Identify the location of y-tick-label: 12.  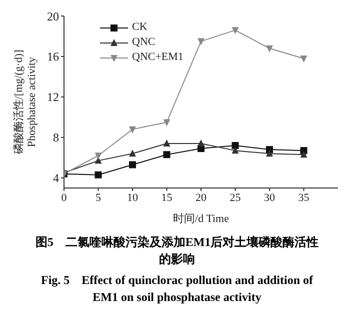
(53, 97).